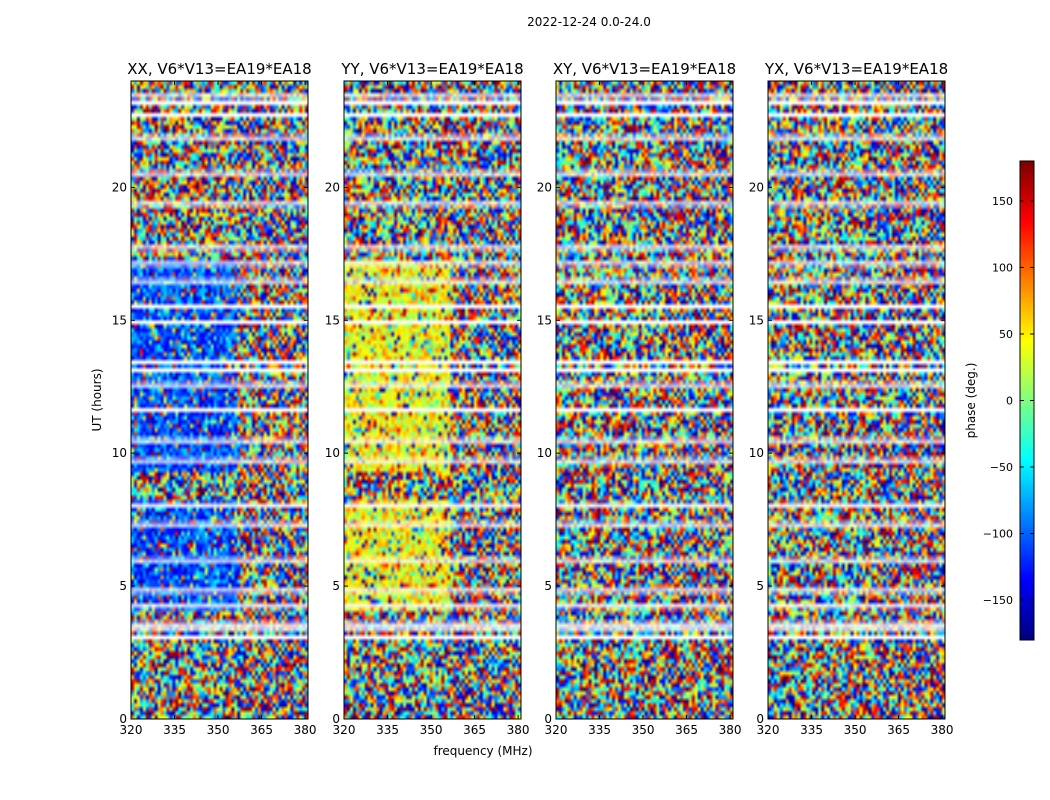 Image resolution: width=1050 pixels, height=800 pixels. Describe the element at coordinates (998, 534) in the screenshot. I see `colorbar-tick-label: −100` at that location.